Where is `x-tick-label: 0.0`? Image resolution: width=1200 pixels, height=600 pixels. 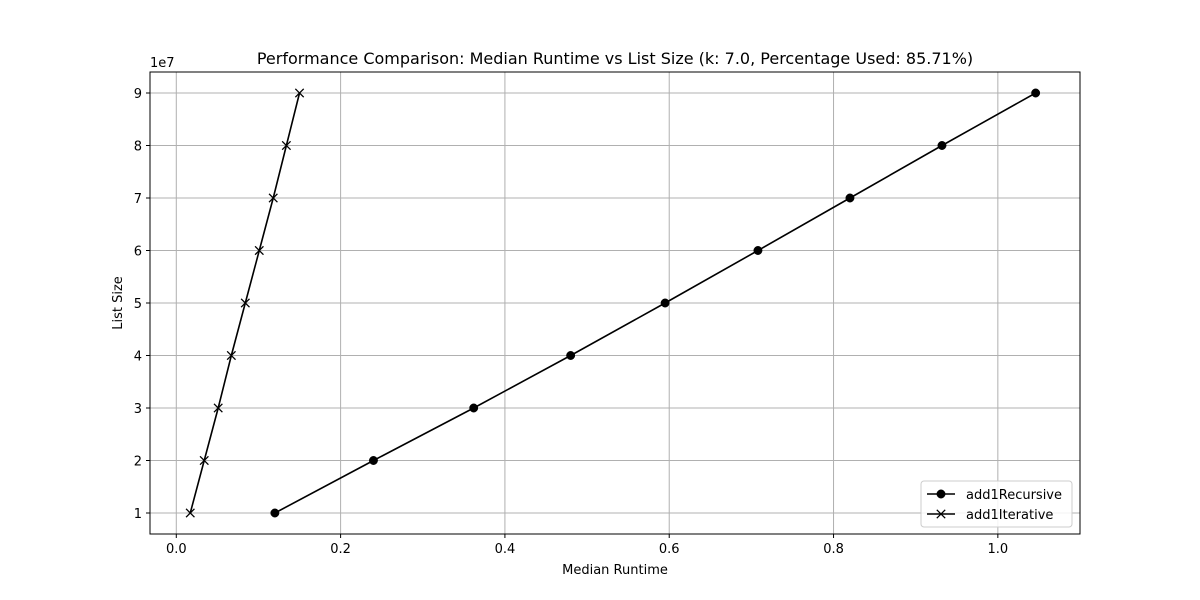 x-tick-label: 0.0 is located at coordinates (176, 549).